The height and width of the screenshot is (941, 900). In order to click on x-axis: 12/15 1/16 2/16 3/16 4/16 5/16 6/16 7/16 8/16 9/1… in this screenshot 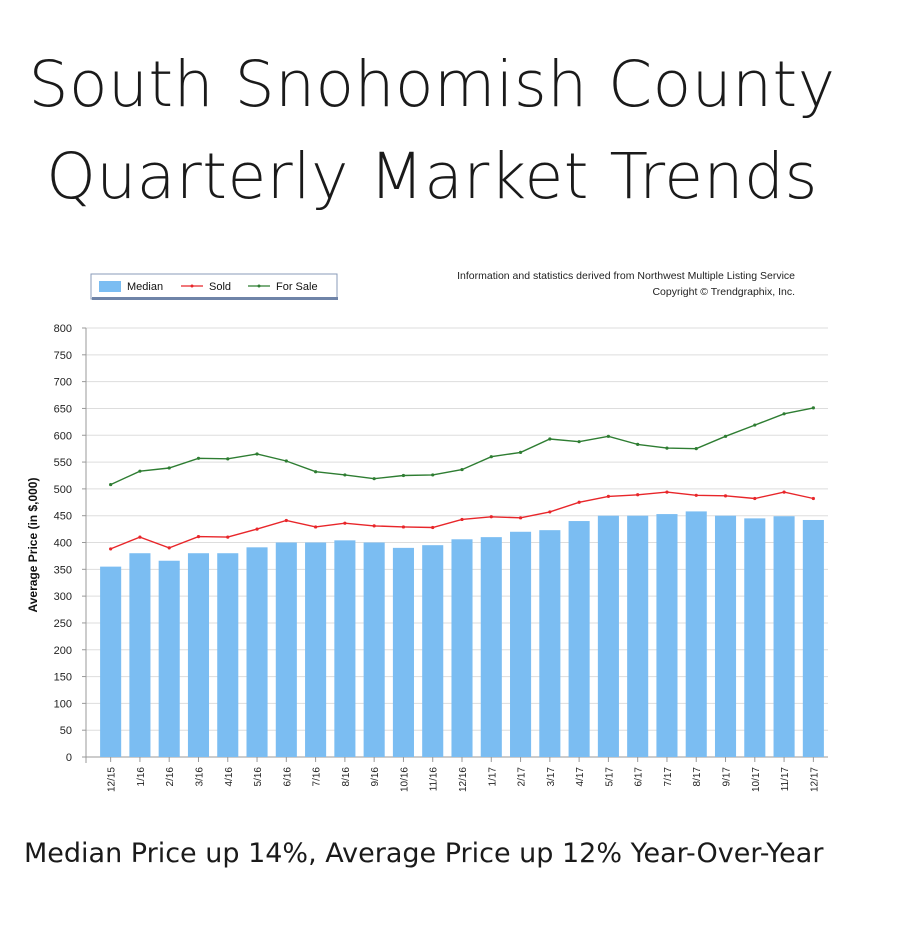, I will do `click(463, 774)`.